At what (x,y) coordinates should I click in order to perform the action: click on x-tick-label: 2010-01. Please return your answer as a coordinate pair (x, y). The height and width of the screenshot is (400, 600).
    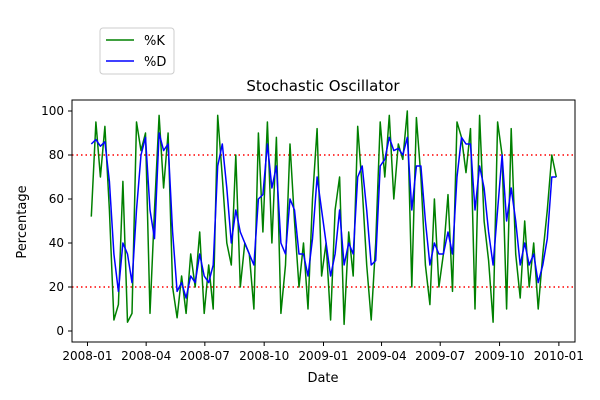
    Looking at the image, I should click on (559, 356).